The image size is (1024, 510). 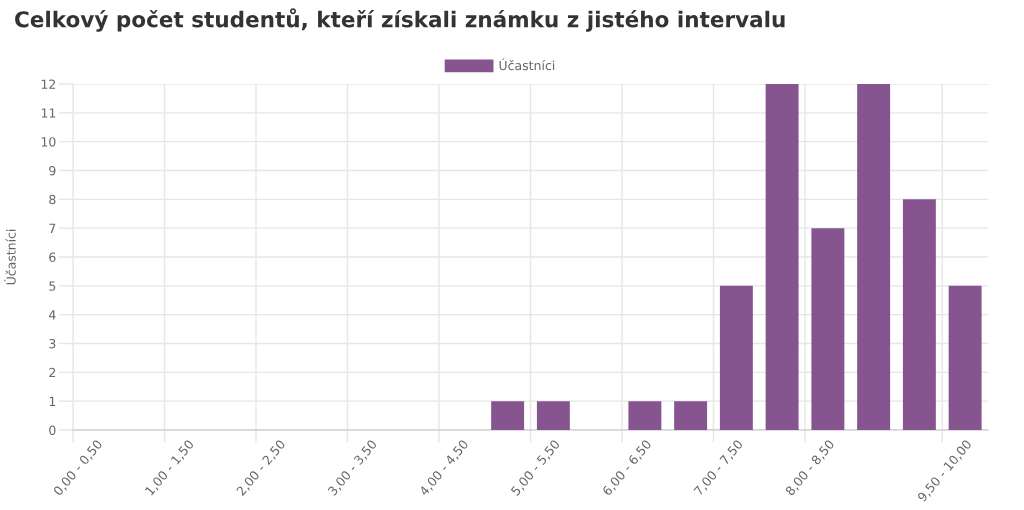 What do you see at coordinates (52, 257) in the screenshot?
I see `y-tick-label: 6` at bounding box center [52, 257].